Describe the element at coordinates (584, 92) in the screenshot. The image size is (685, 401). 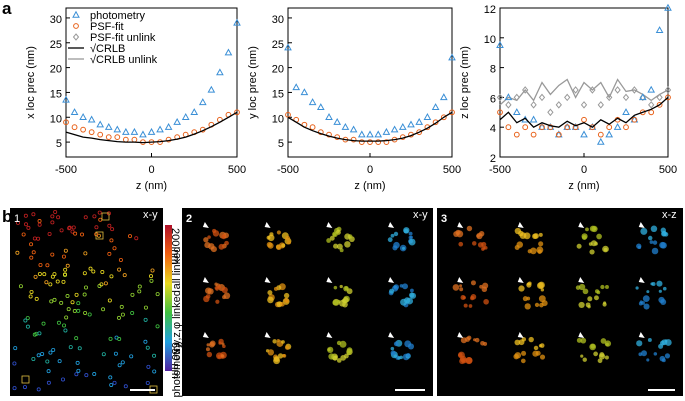
I see `line-series` at that location.